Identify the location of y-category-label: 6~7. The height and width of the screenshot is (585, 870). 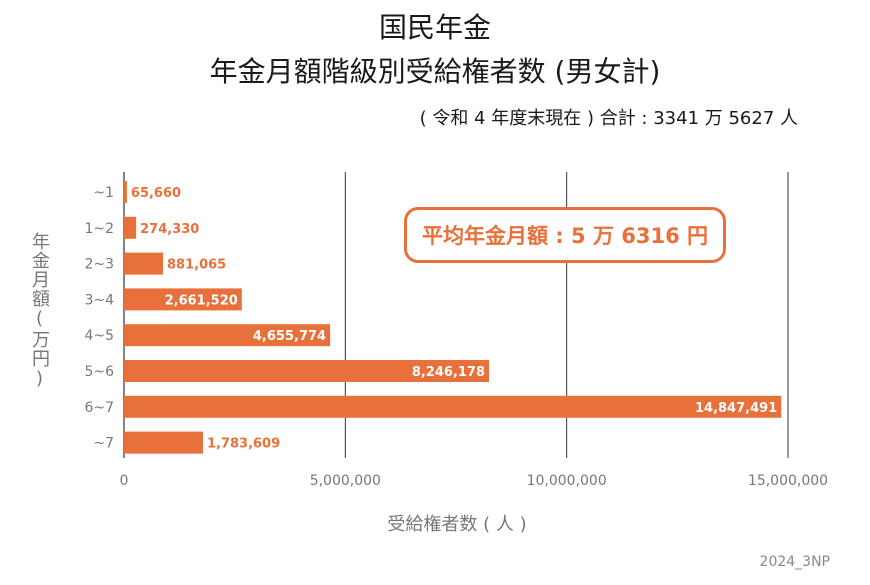
(99, 408).